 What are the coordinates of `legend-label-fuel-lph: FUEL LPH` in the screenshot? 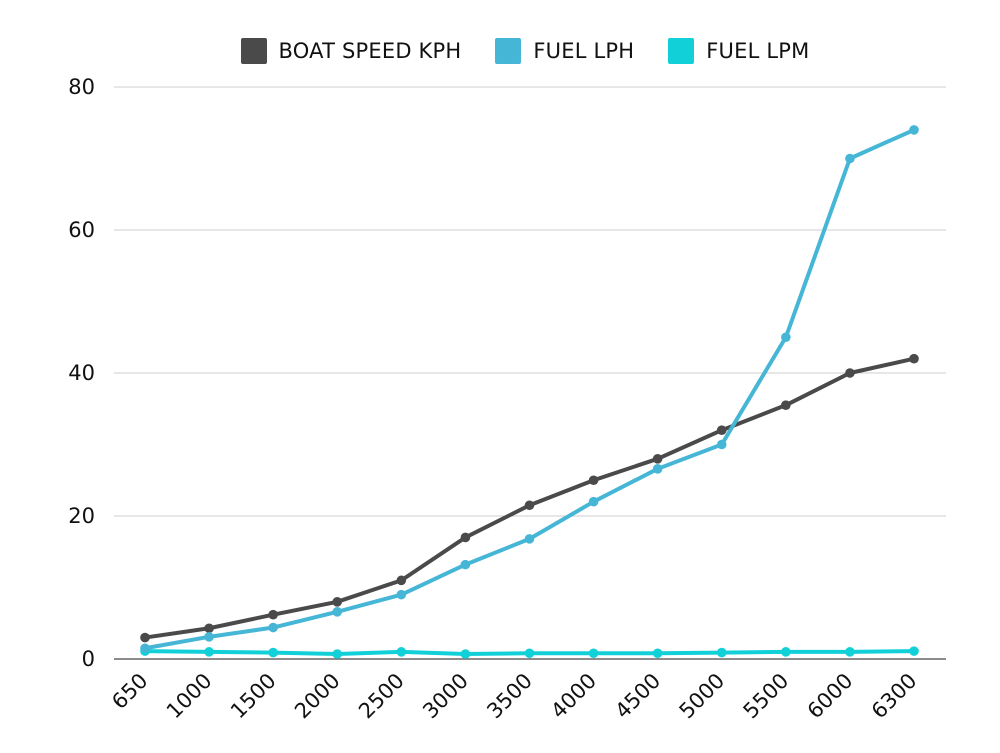 It's located at (584, 51).